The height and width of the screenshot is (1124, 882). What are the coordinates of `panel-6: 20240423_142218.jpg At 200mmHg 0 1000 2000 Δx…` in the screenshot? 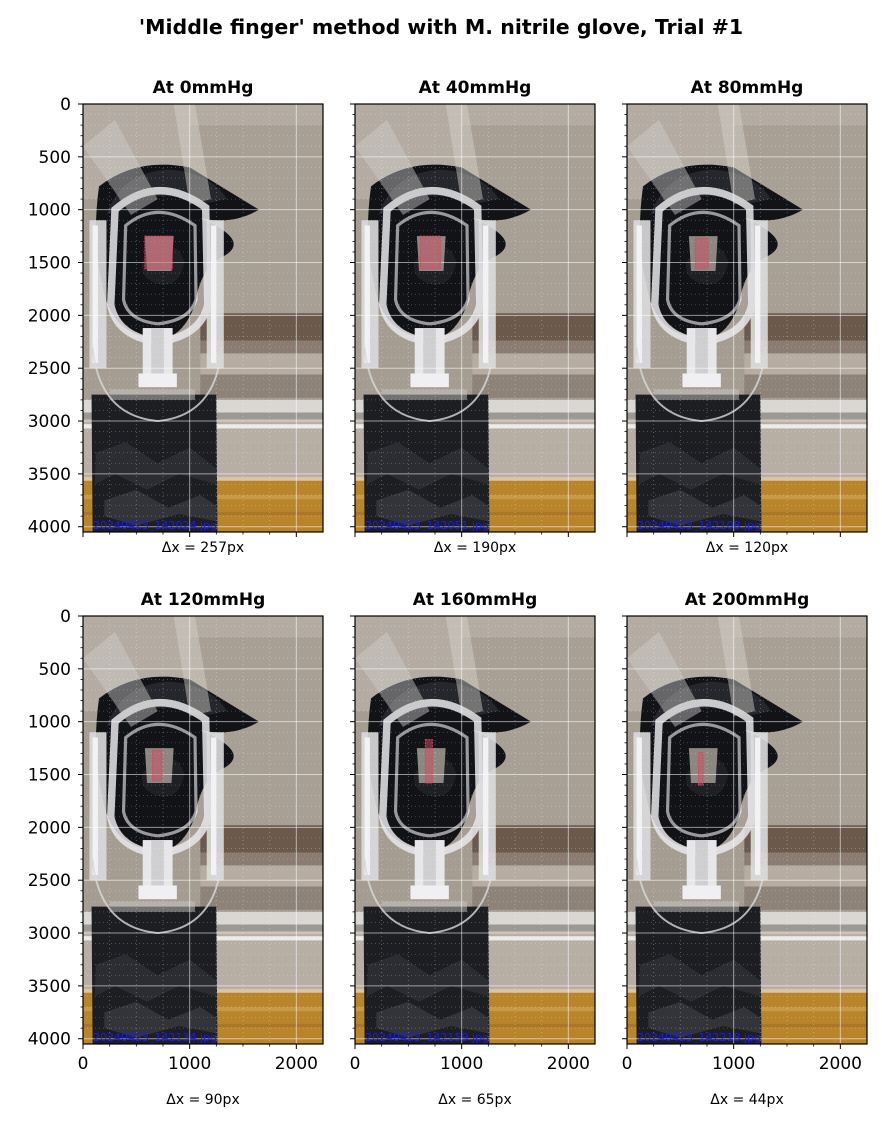 It's located at (745, 849).